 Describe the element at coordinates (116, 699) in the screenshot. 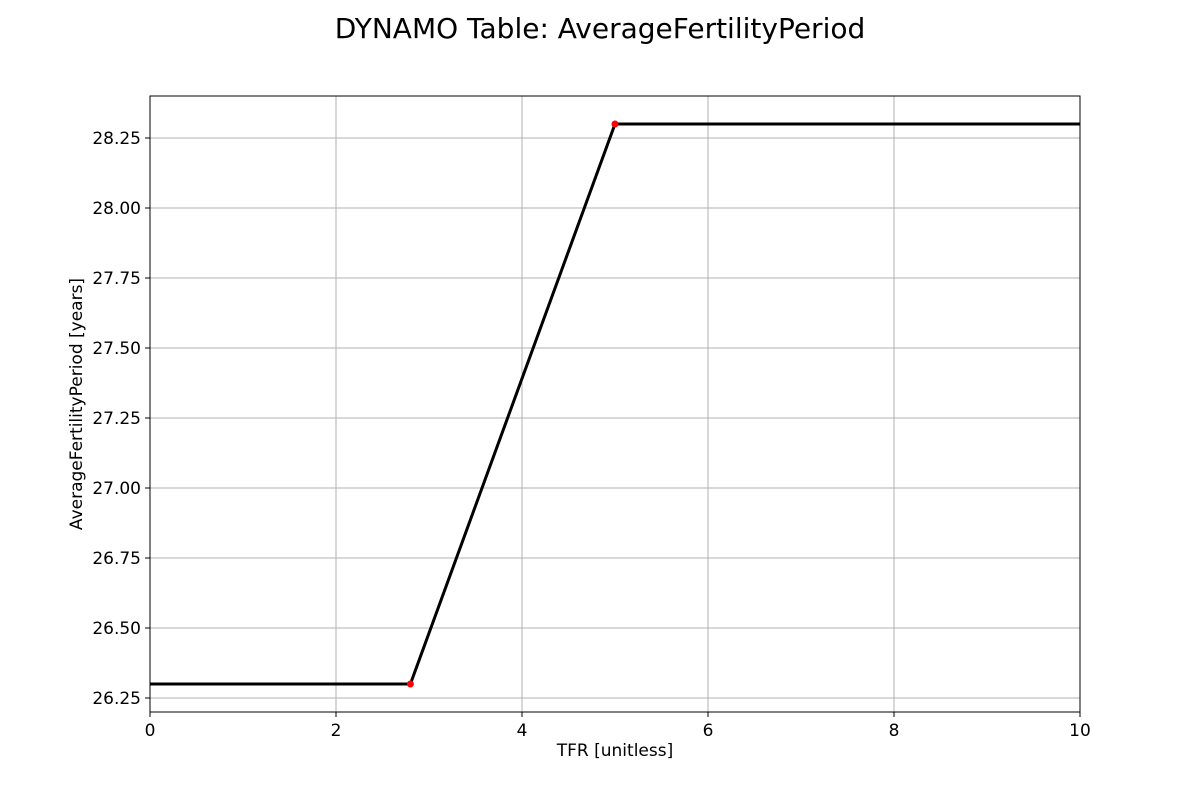

I see `y-tick-label: 26.25` at that location.